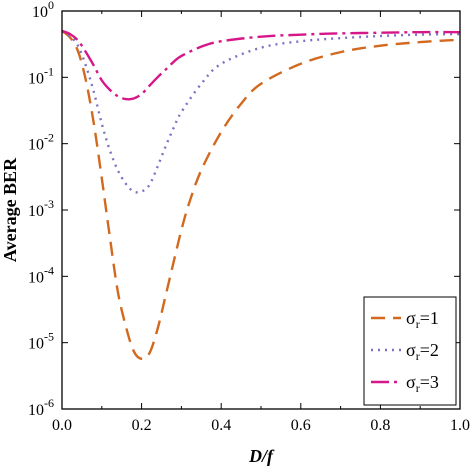 Image resolution: width=474 pixels, height=472 pixels. I want to click on y-tick-exponent: 0, so click(51, 6).